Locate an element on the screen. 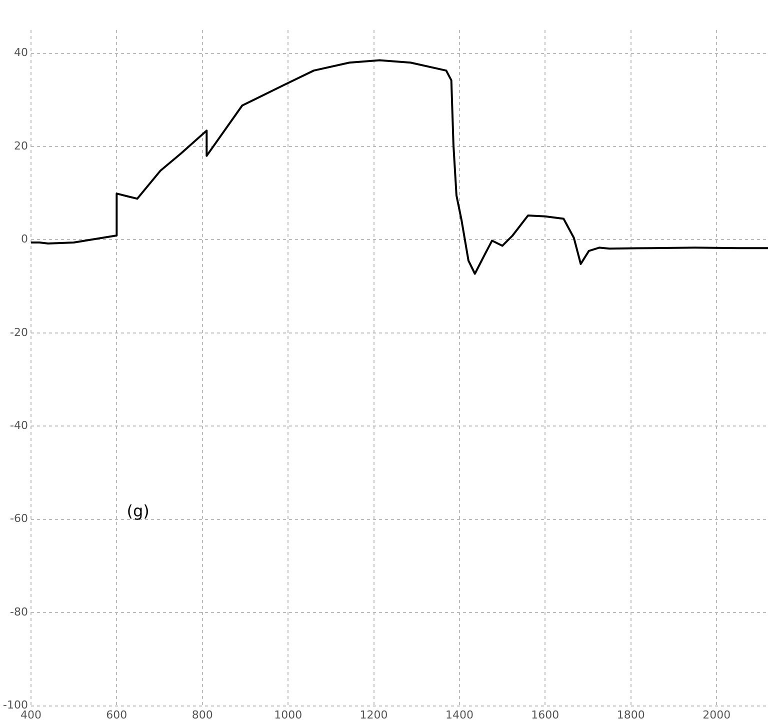 The width and height of the screenshot is (768, 725). y-tick-label: 0 is located at coordinates (24, 239).